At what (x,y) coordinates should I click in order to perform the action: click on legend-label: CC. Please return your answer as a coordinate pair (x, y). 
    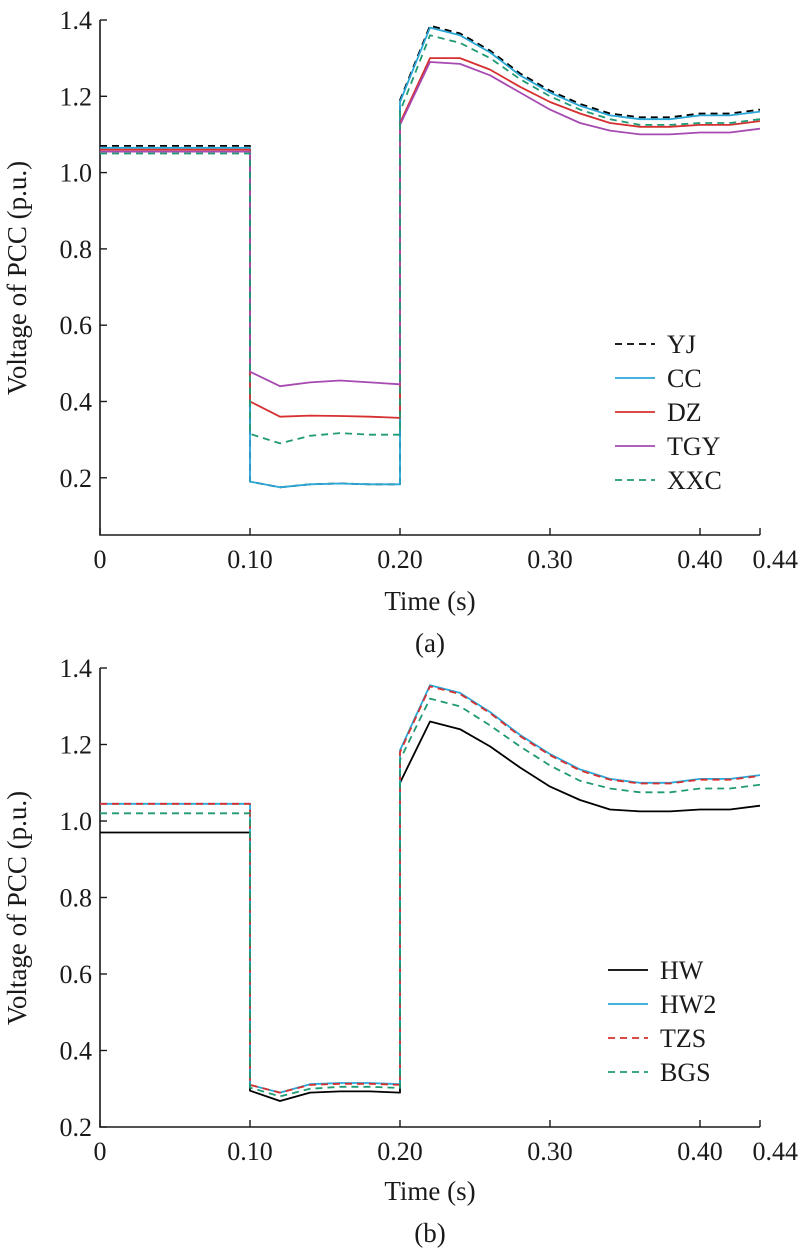
    Looking at the image, I should click on (684, 378).